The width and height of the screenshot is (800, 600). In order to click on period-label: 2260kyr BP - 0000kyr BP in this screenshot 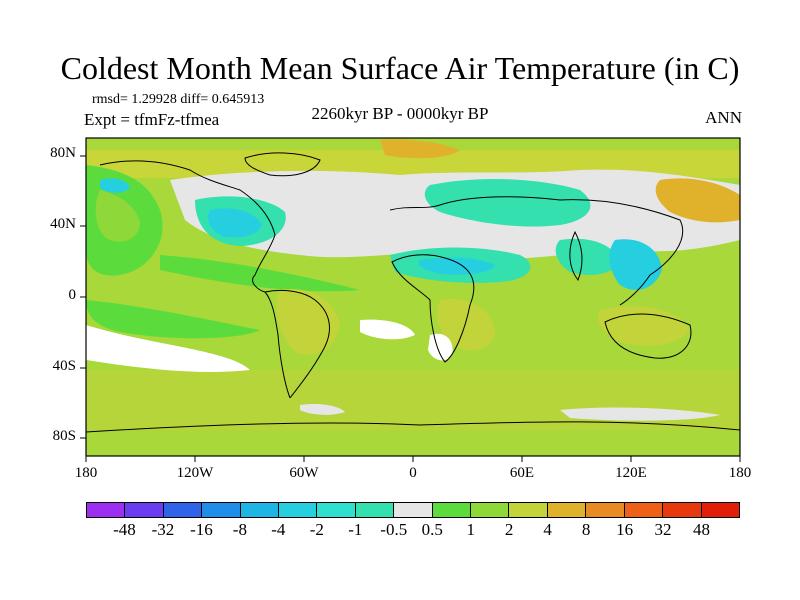, I will do `click(400, 113)`.